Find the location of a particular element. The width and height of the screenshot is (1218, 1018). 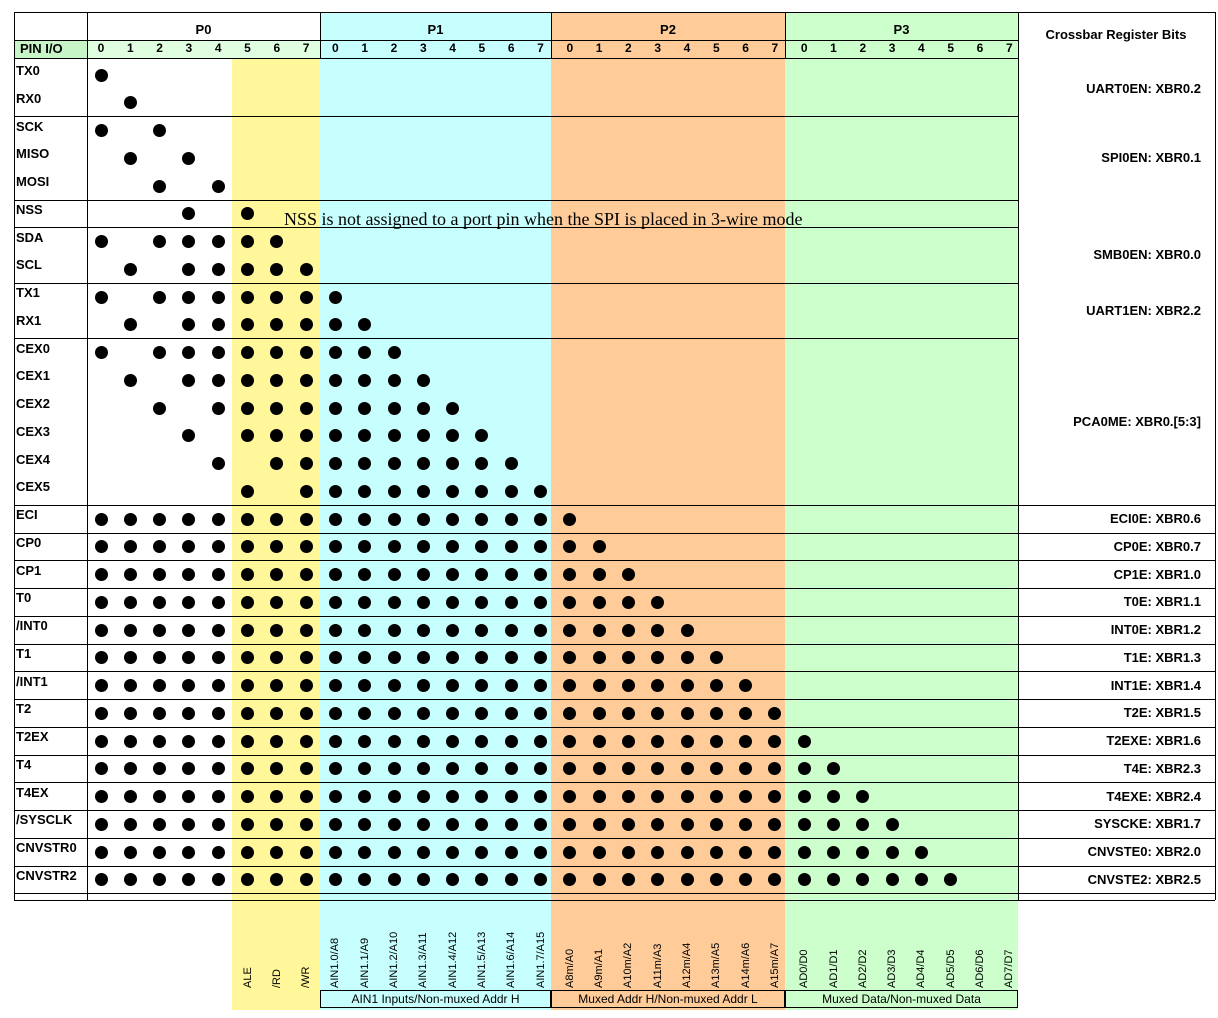

bit-header-2-4: 4 is located at coordinates (687, 48).